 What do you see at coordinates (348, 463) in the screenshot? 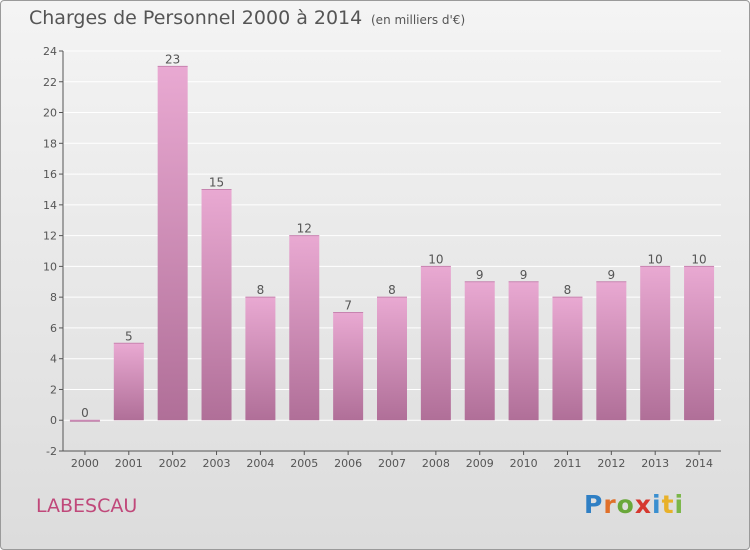
I see `x-tick-label: 2006` at bounding box center [348, 463].